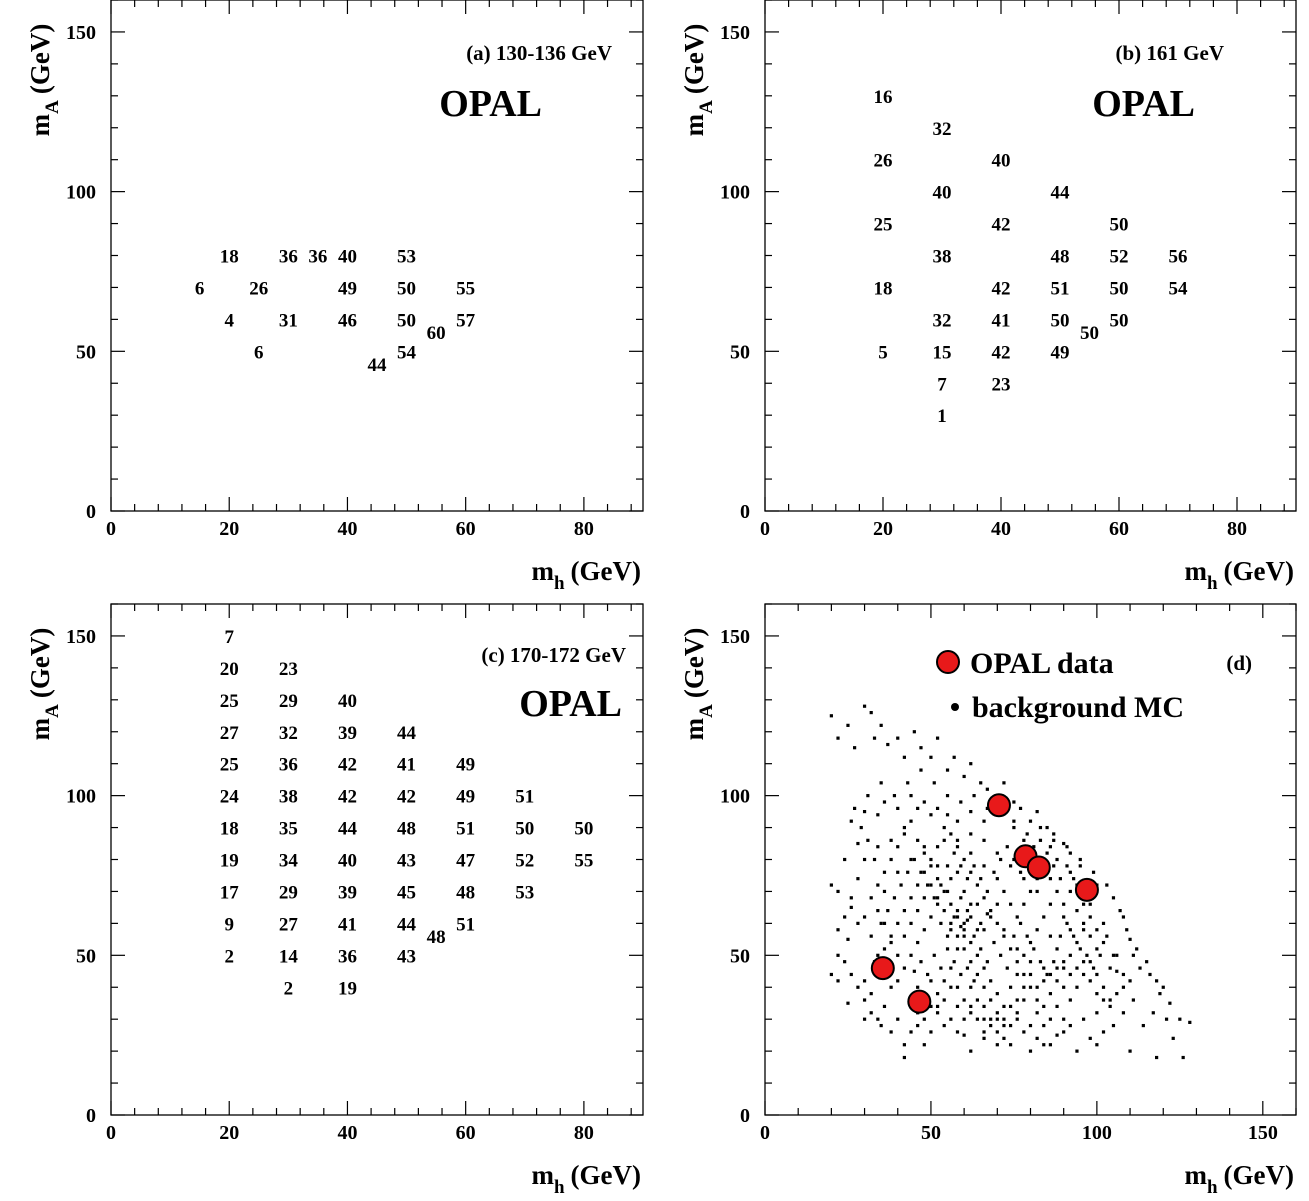  What do you see at coordinates (745, 1116) in the screenshot?
I see `y-tick-label: 0` at bounding box center [745, 1116].